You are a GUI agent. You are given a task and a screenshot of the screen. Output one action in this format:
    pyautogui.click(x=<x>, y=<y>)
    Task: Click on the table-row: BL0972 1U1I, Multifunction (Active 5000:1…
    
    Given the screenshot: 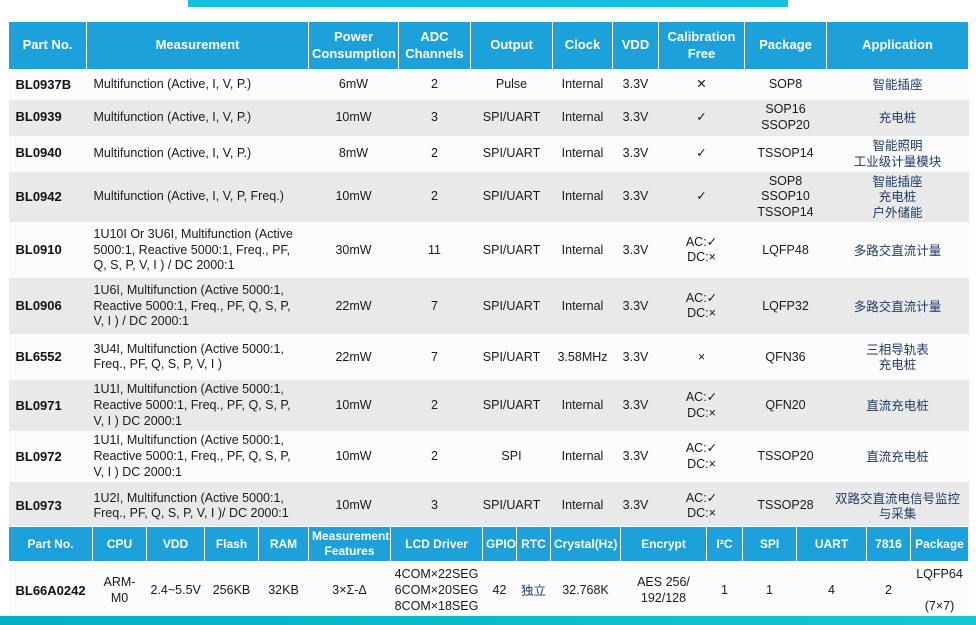 What is the action you would take?
    pyautogui.click(x=488, y=457)
    